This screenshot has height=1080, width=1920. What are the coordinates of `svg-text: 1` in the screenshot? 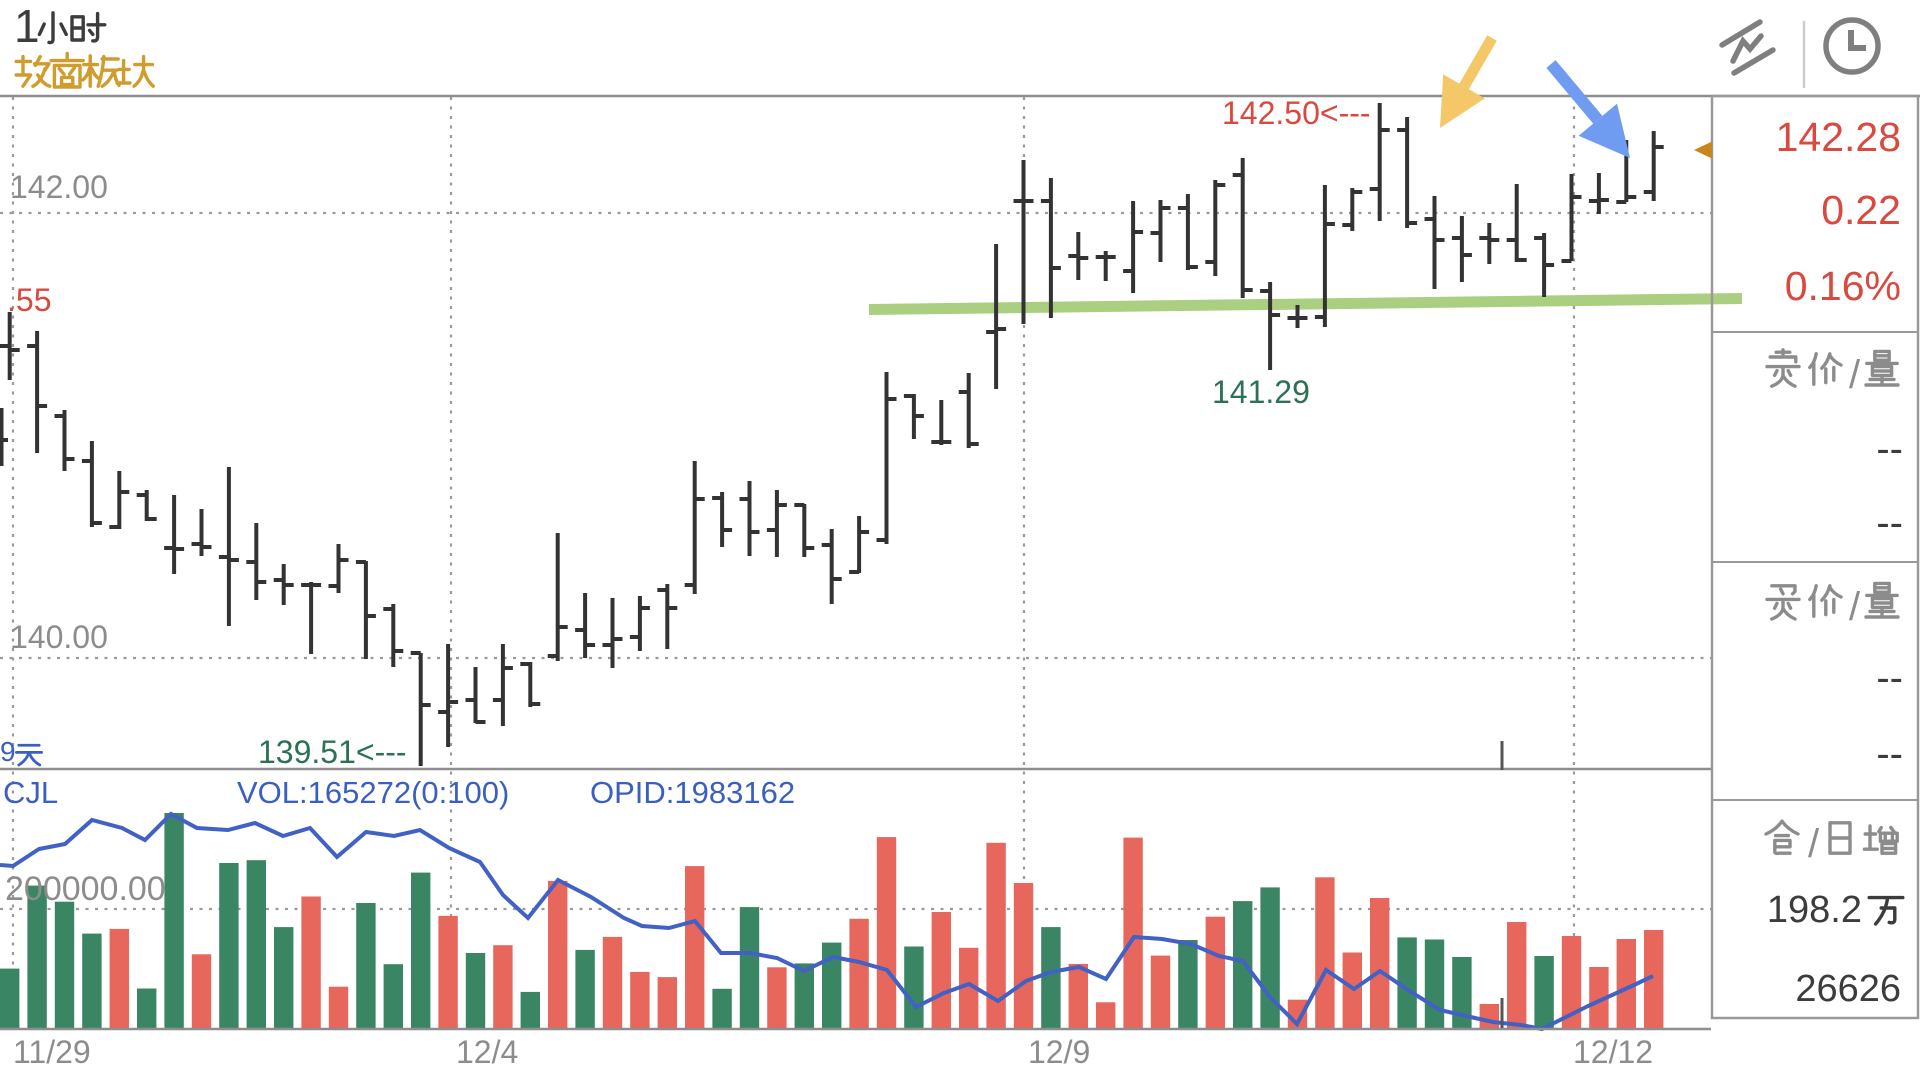 It's located at (27, 26).